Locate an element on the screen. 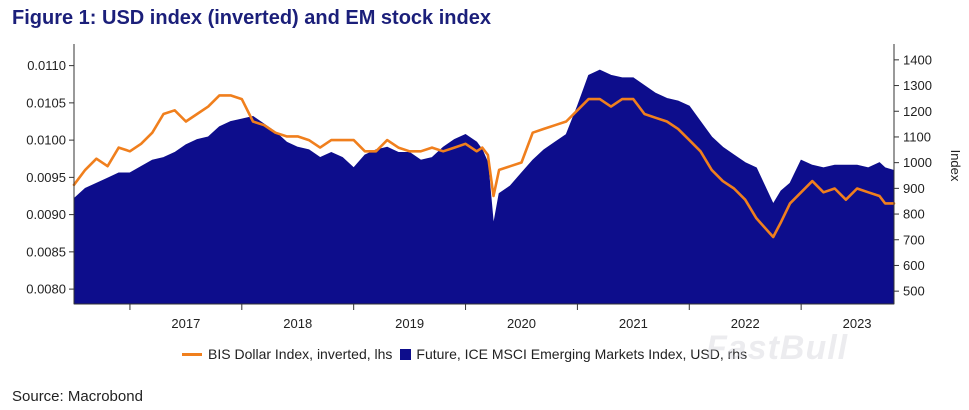 This screenshot has width=969, height=410. left-tick-label: 0.0110 is located at coordinates (46, 65).